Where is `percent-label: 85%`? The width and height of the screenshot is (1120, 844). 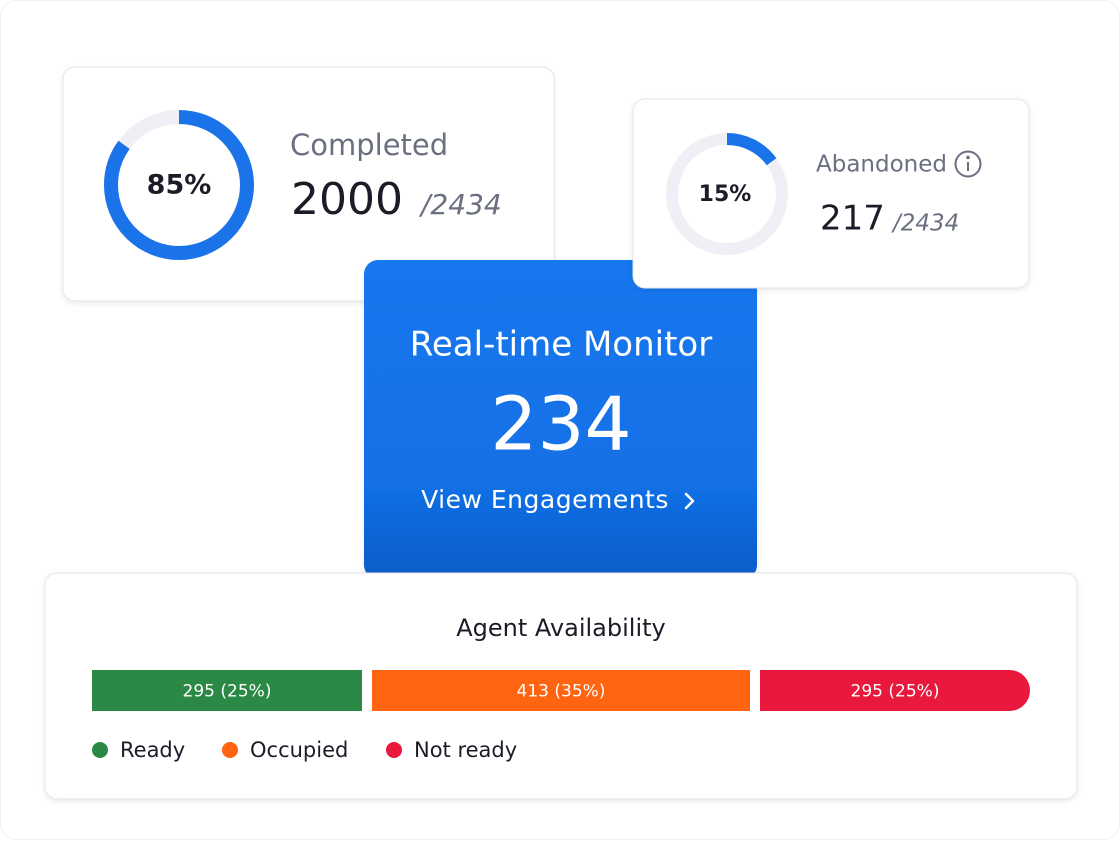 percent-label: 85% is located at coordinates (179, 185).